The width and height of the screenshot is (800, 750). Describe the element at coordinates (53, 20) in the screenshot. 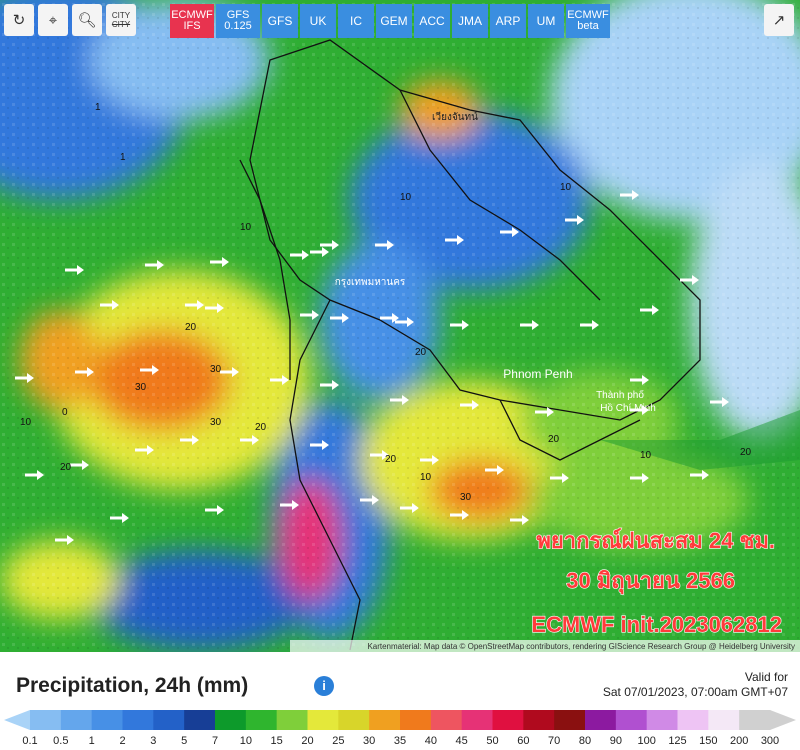

I see `location-button: ⌖` at that location.